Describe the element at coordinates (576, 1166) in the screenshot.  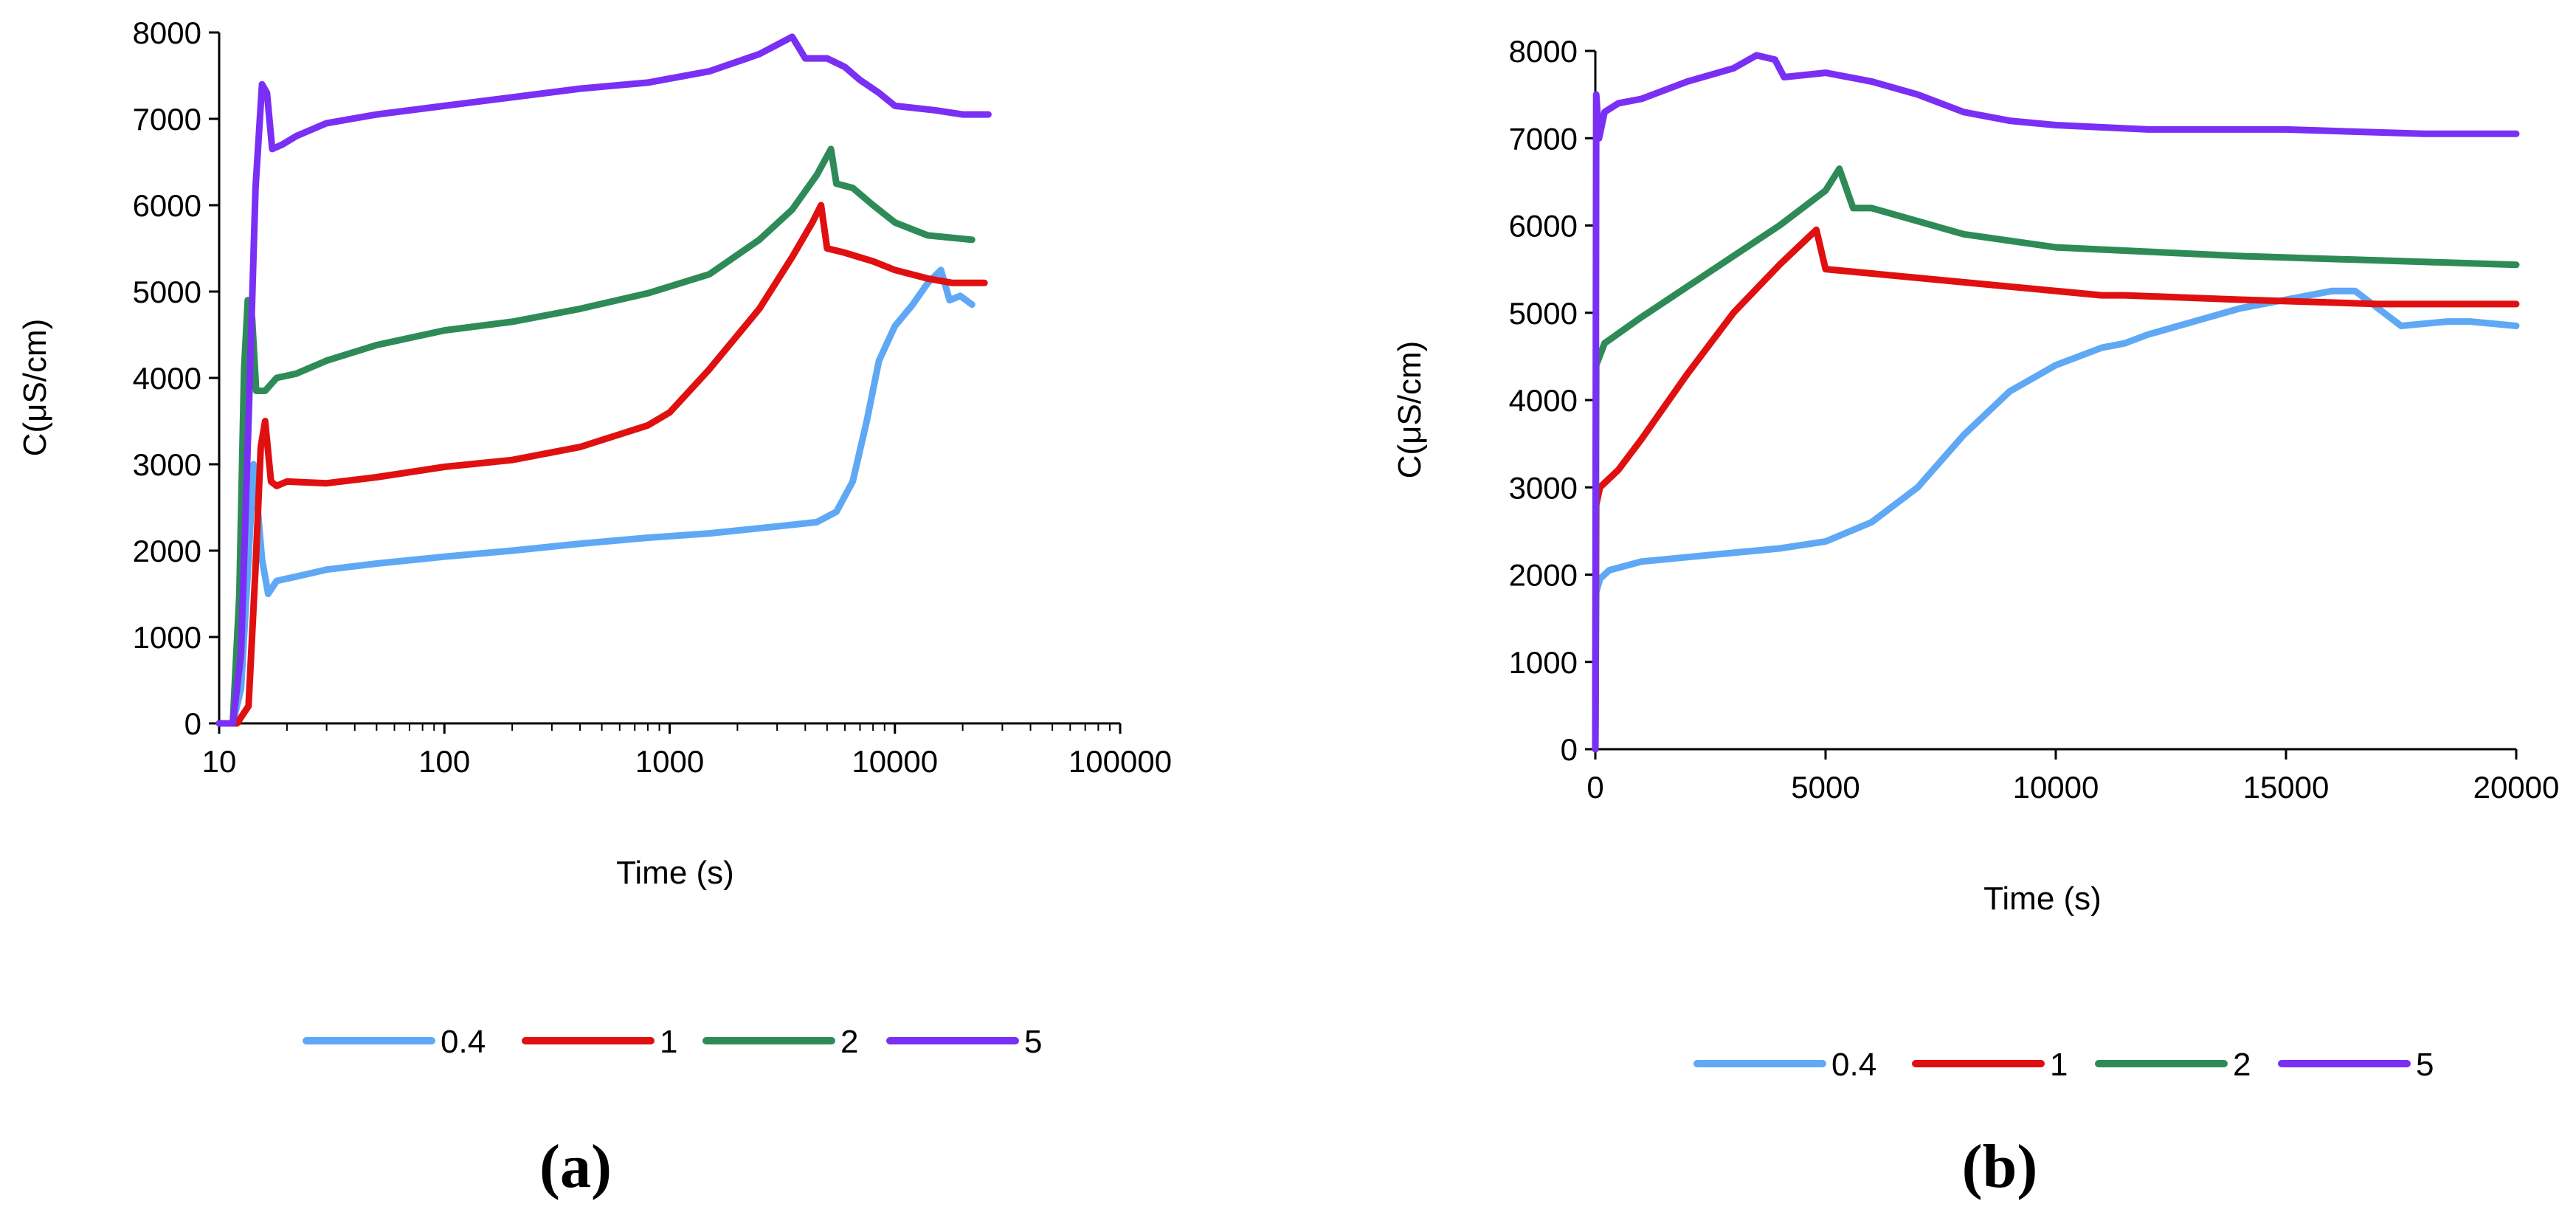
I see `panel-caption: (a)` at that location.